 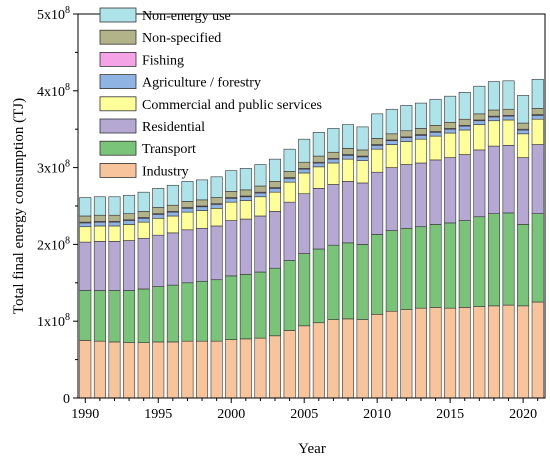 What do you see at coordinates (289, 174) in the screenshot?
I see `bar-segment-non-specified-2004` at bounding box center [289, 174].